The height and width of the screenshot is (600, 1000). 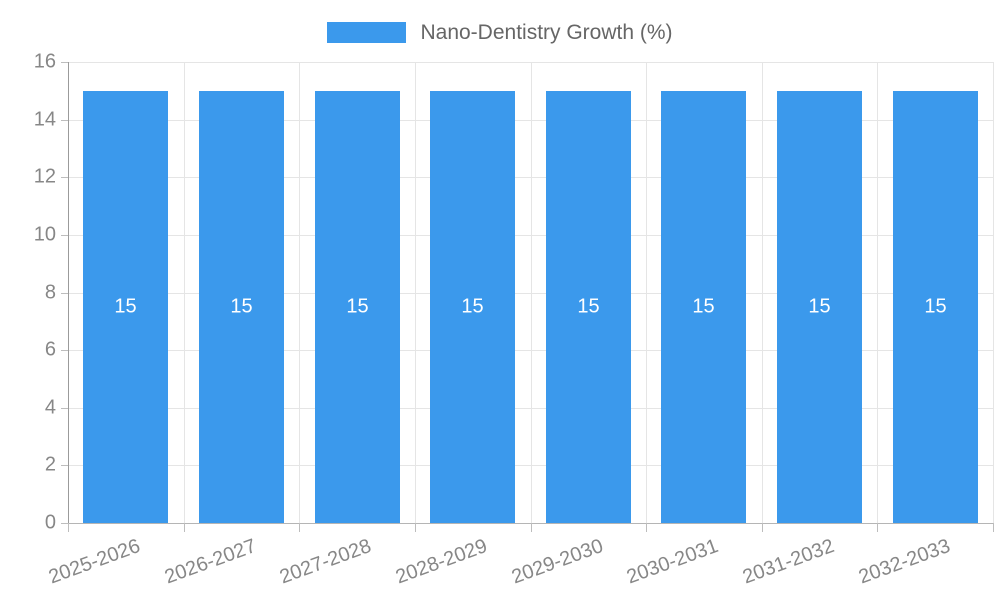 What do you see at coordinates (788, 562) in the screenshot?
I see `x-tick-label: 2031-2032` at bounding box center [788, 562].